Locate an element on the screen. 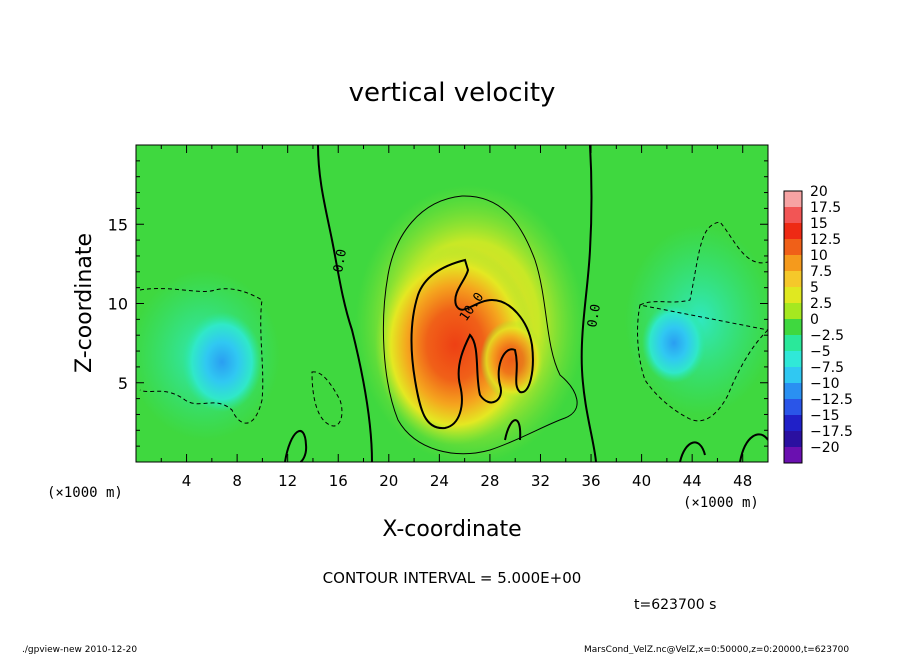 Image resolution: width=904 pixels, height=654 pixels. contour-zero-right is located at coordinates (588, 303).